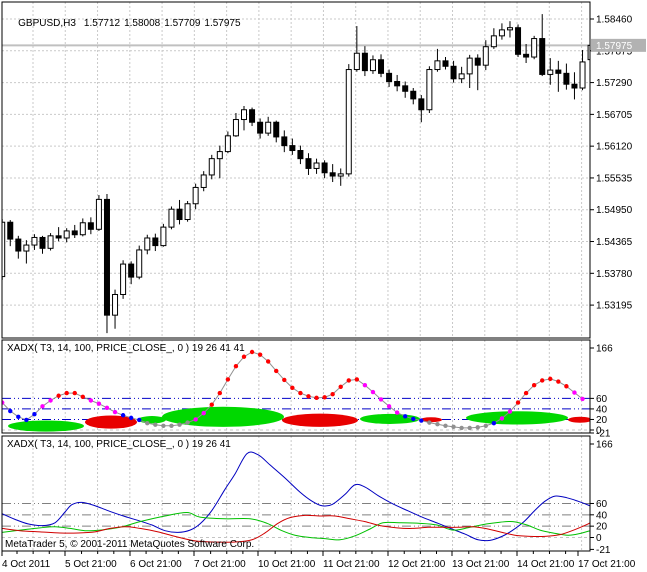 The height and width of the screenshot is (572, 647). I want to click on current-price-badge, so click(618, 45).